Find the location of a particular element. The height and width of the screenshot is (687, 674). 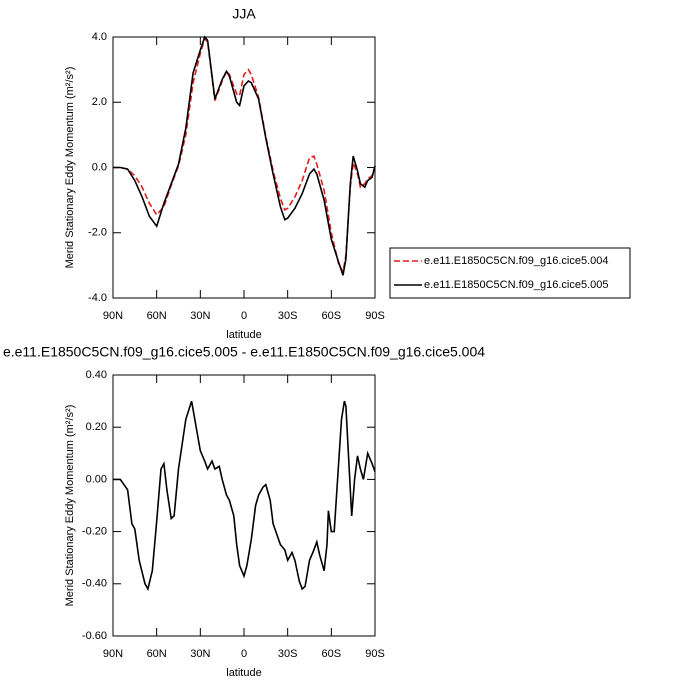

legend-label: e.e11.E1850C5CN.f09_g16.cice5.005 is located at coordinates (516, 285).